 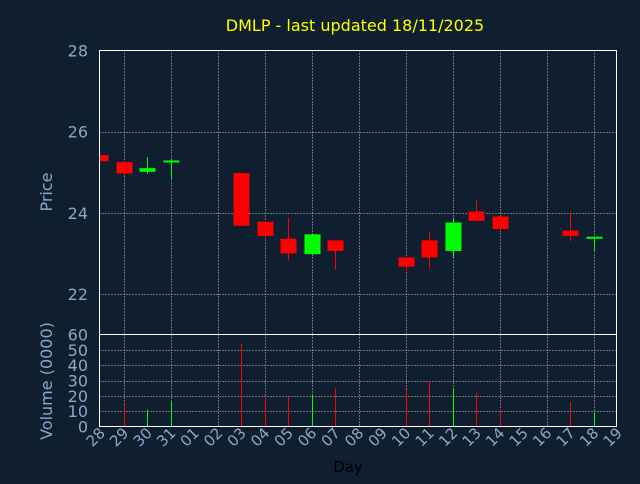 I want to click on price-y-ticks: 22 24 26 28, so click(x=78, y=173).